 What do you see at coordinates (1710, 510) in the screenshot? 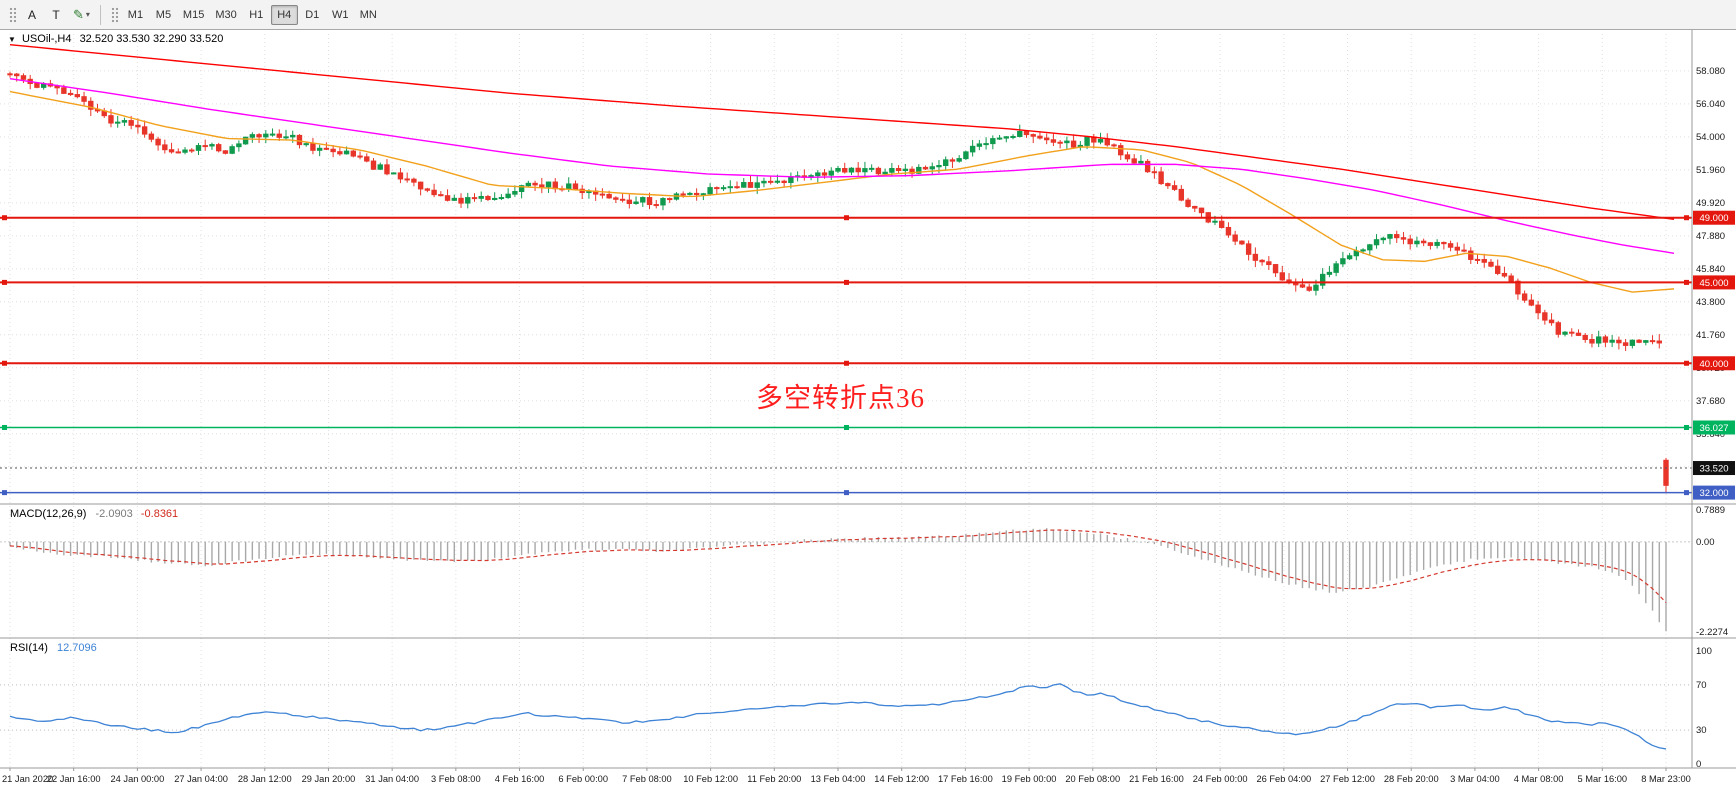
I see `svg-text: 0.7889` at bounding box center [1710, 510].